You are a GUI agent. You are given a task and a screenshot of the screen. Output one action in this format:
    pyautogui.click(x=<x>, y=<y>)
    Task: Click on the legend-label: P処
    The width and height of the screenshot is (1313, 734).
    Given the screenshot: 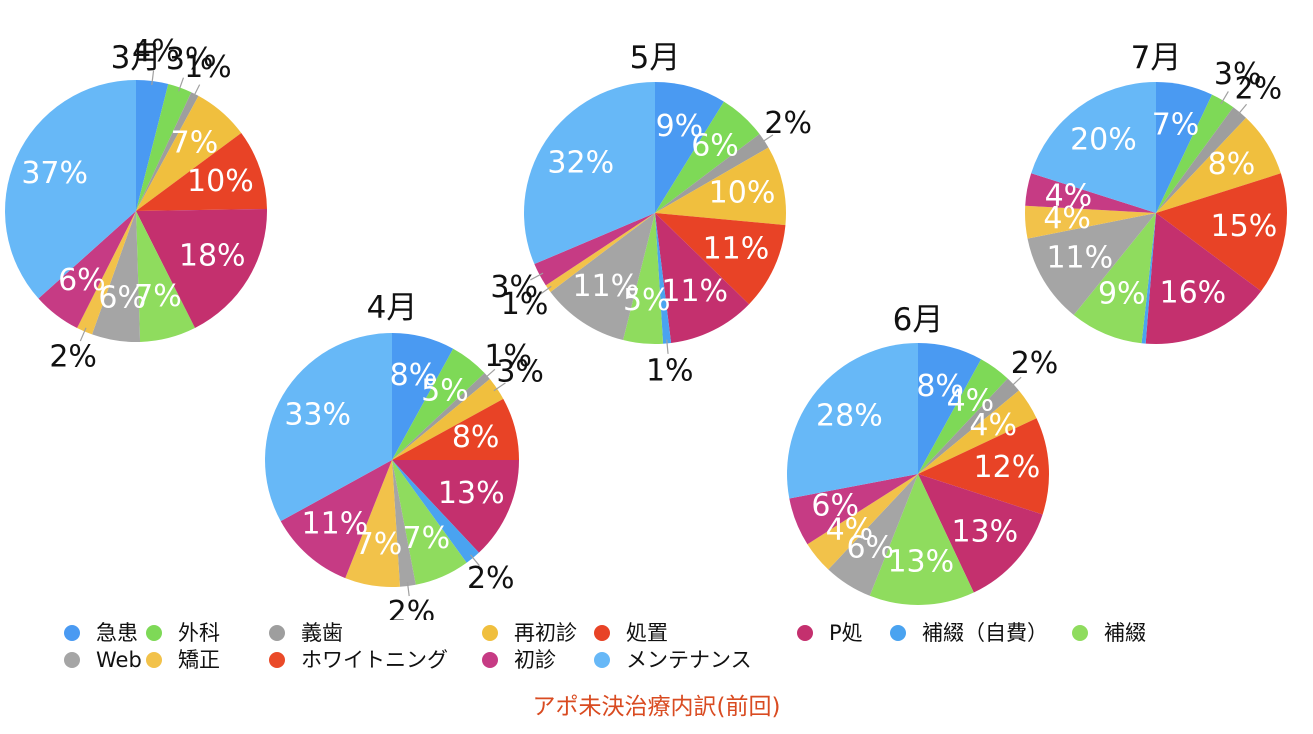 What is the action you would take?
    pyautogui.click(x=846, y=633)
    